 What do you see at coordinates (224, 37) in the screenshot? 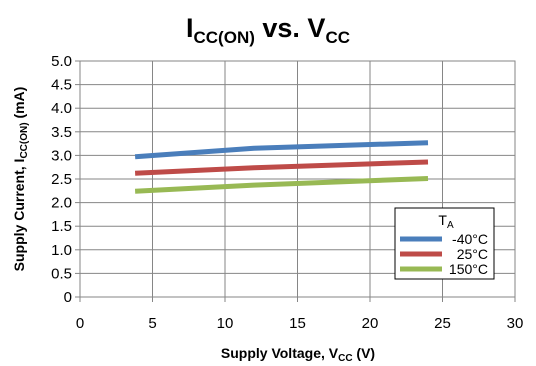
I see `title-sub-cc-on: CC(ON)` at bounding box center [224, 37].